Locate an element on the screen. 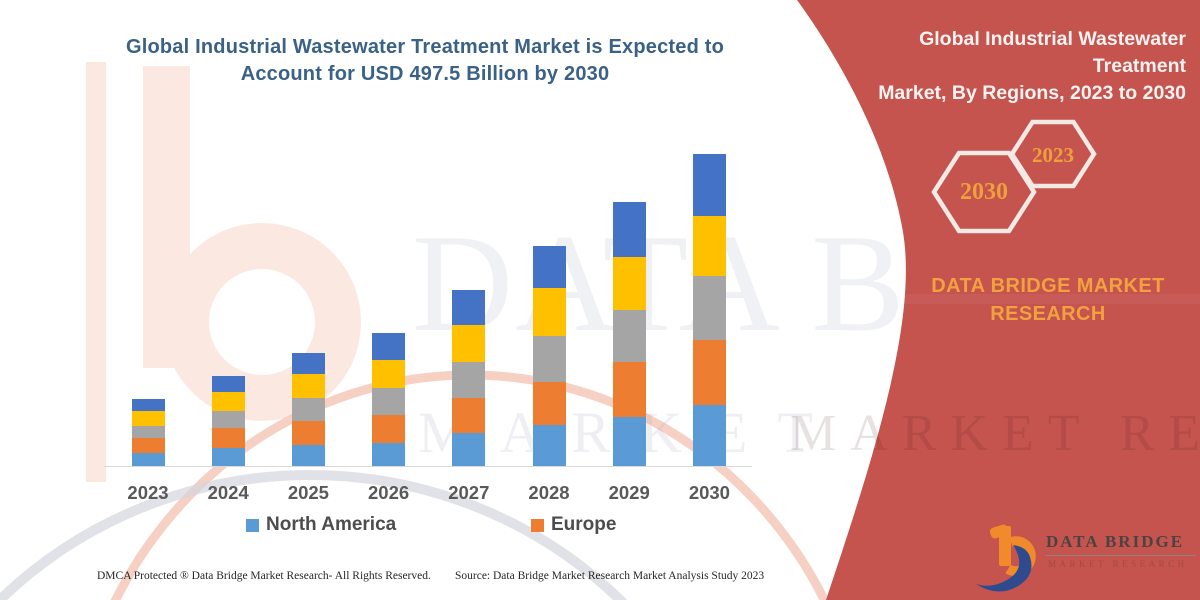 This screenshot has height=600, width=1200. bar-2027 is located at coordinates (469, 378).